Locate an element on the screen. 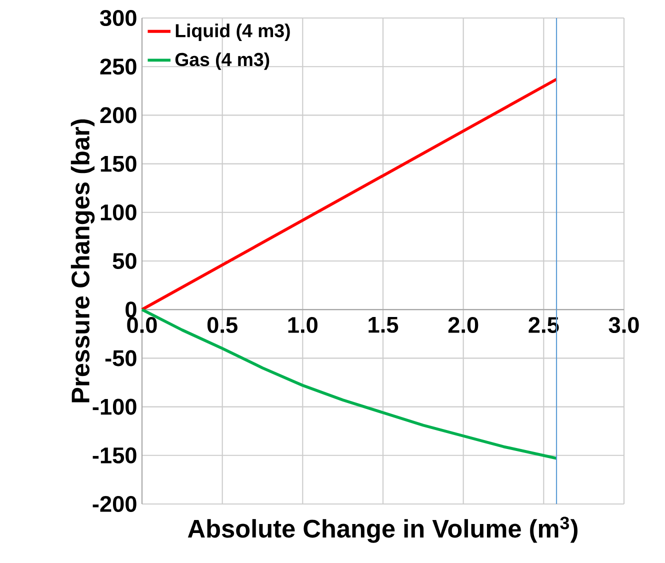 This screenshot has height=563, width=665. x-axis-title: Absolute Change in Volume (m$^{3}$) is located at coordinates (383, 529).